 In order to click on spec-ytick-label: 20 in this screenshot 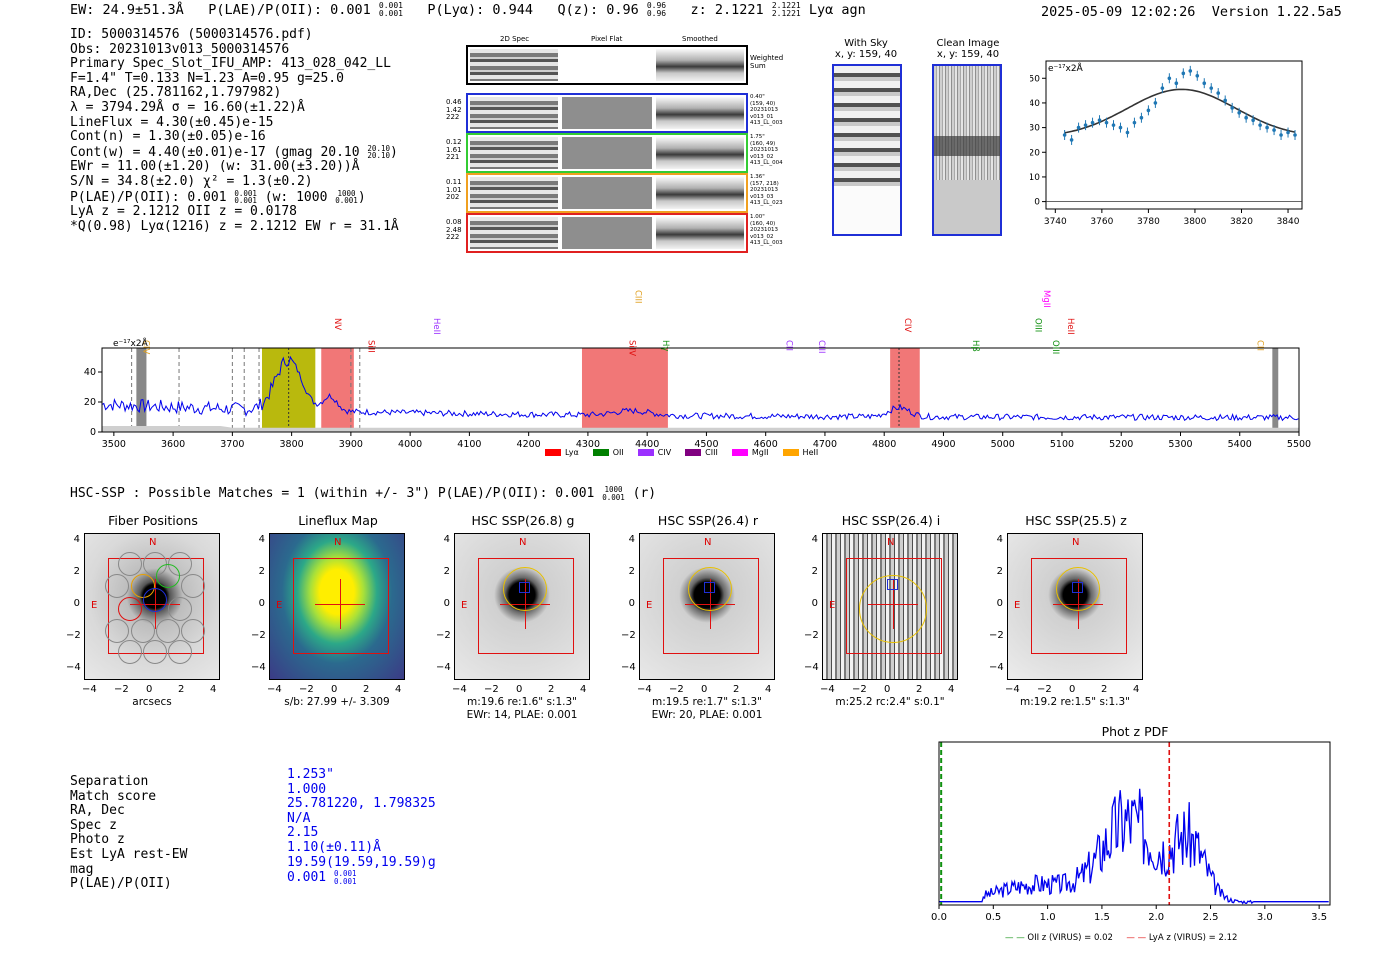, I will do `click(90, 402)`.